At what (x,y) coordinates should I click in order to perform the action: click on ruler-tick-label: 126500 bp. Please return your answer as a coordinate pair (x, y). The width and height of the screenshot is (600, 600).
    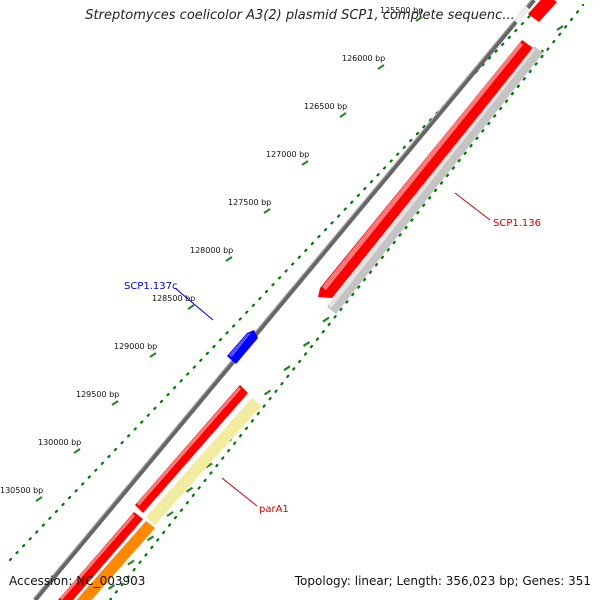
    Looking at the image, I should click on (325, 106).